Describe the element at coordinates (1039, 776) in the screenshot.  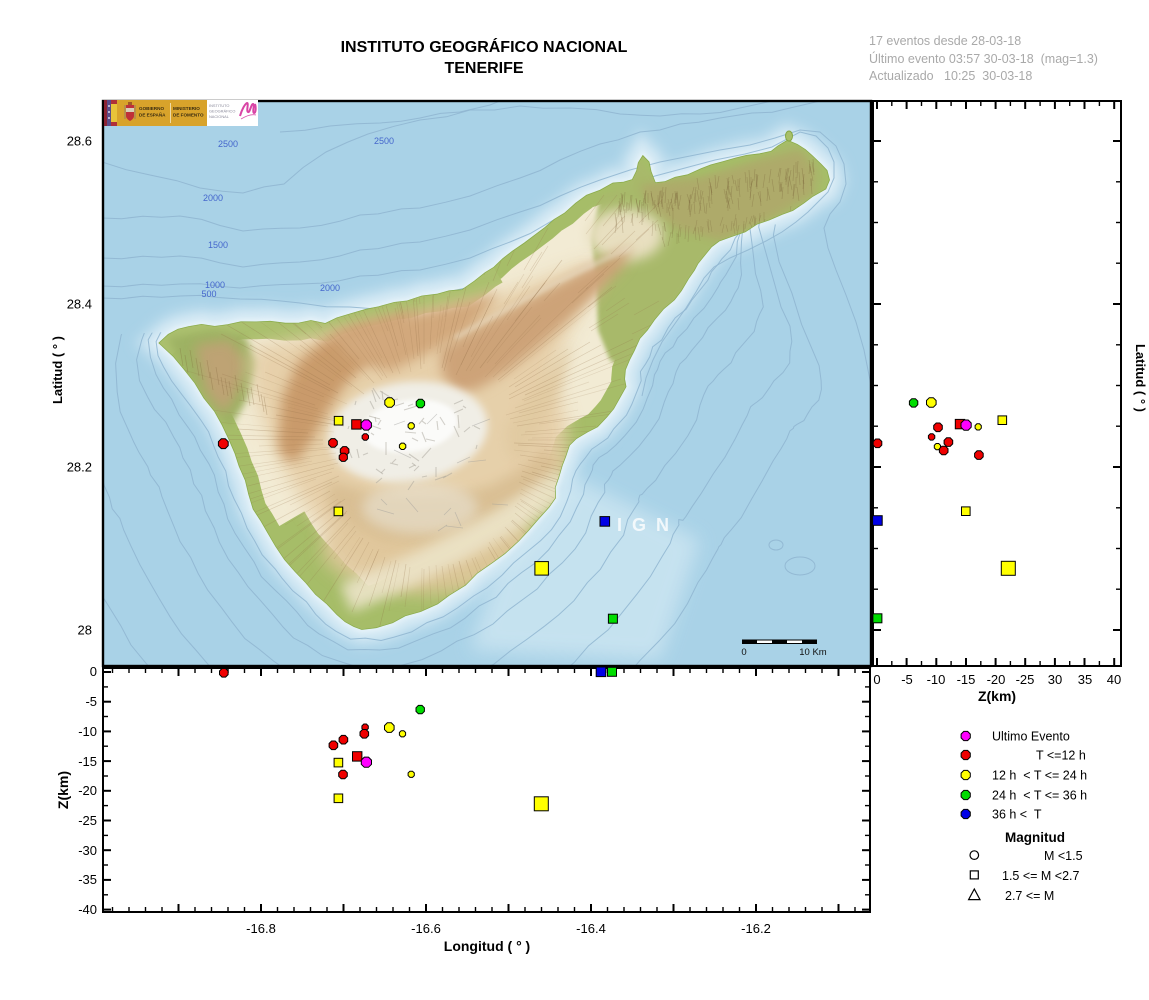
I see `svg-text: 12 h < T <= 24 h` at that location.